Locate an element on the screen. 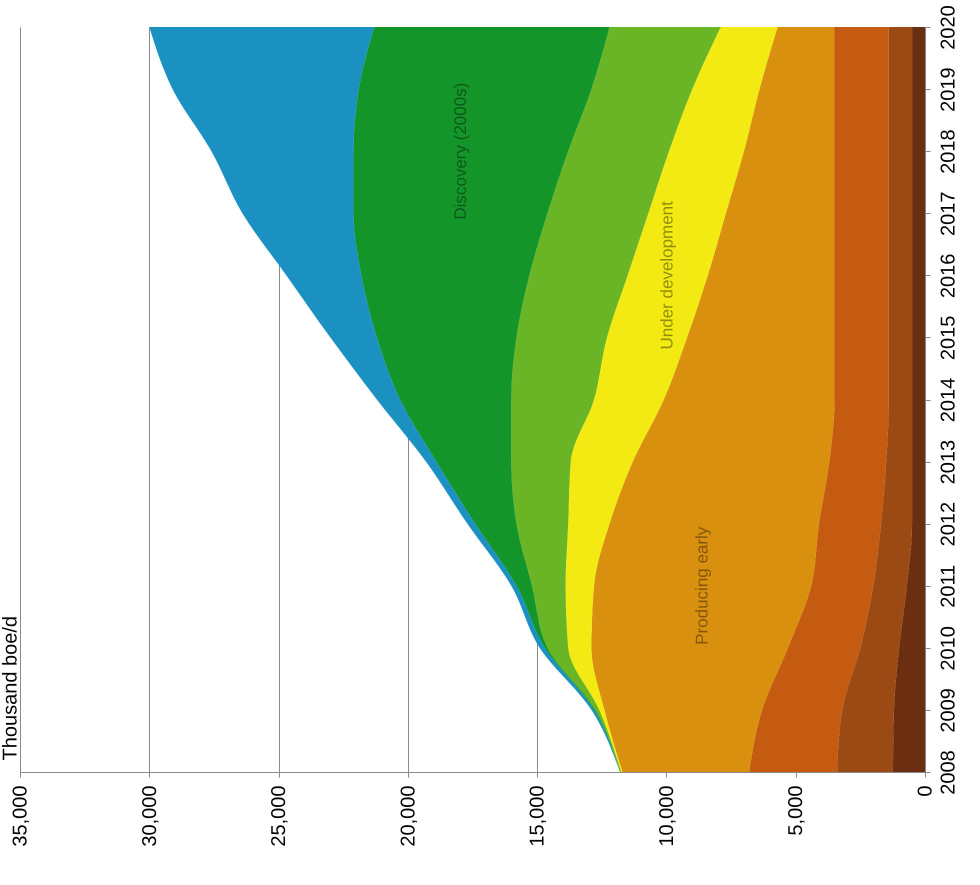  y-tick-label: 2008 is located at coordinates (949, 772).